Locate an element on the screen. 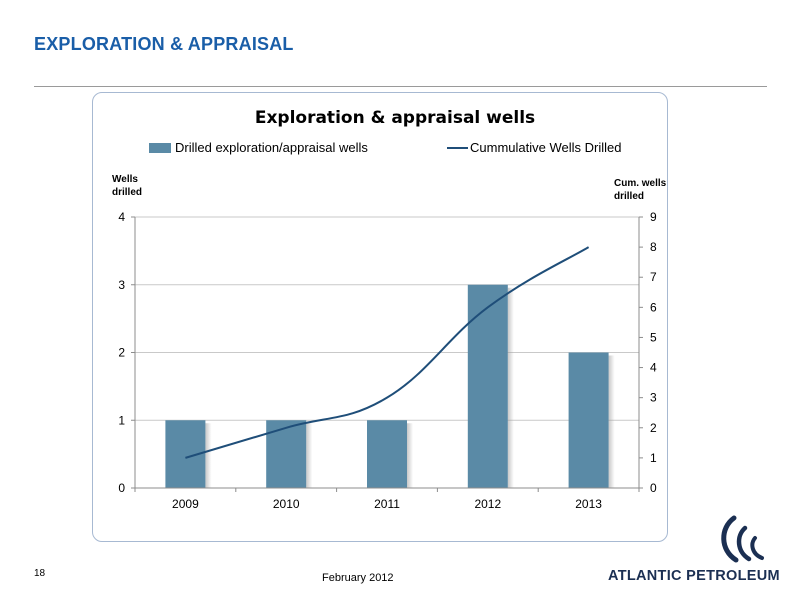  y-right-tick-label: 6 is located at coordinates (653, 307).